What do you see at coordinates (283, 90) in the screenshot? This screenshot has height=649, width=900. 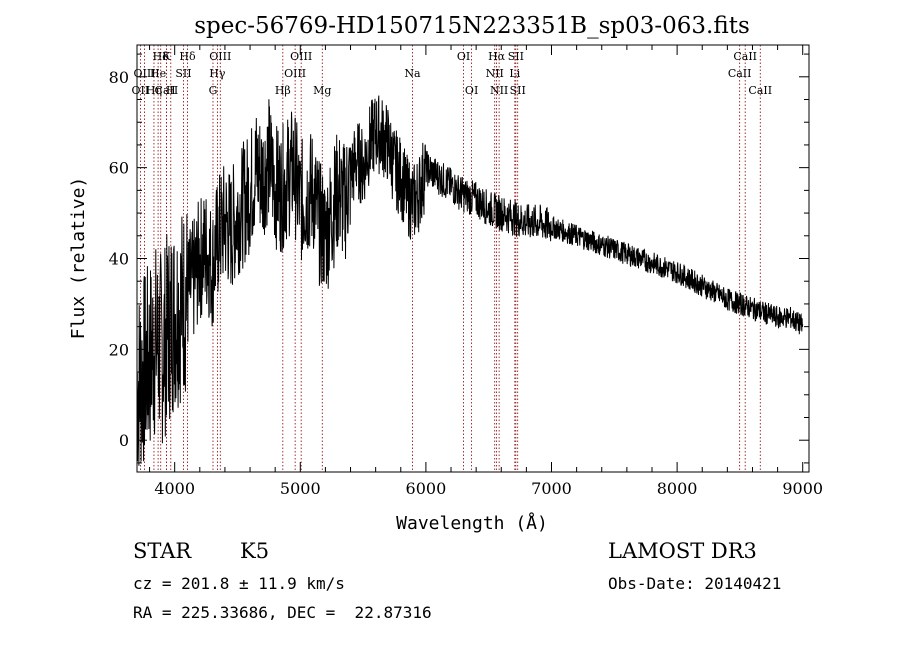 I see `line-label: Hβ` at bounding box center [283, 90].